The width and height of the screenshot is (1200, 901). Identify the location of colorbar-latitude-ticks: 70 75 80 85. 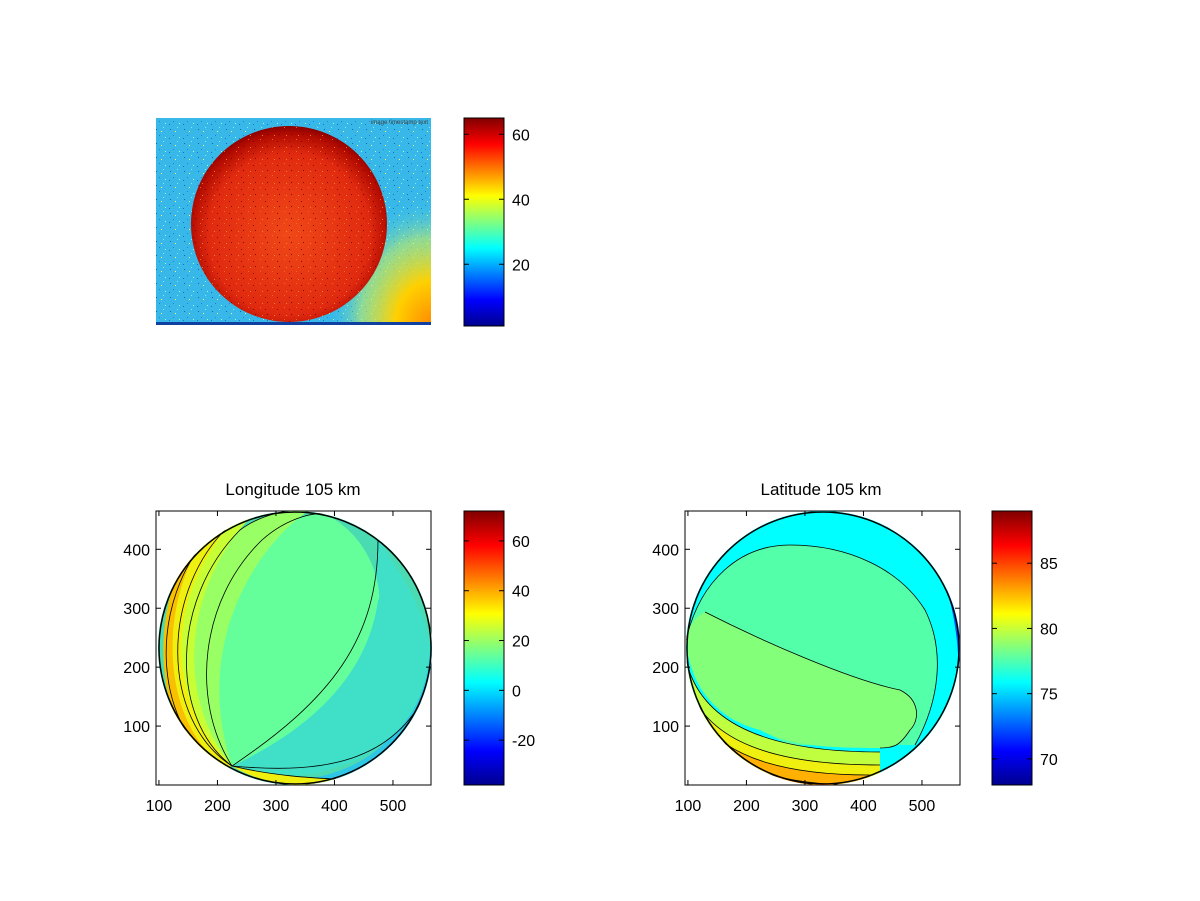
(1025, 662).